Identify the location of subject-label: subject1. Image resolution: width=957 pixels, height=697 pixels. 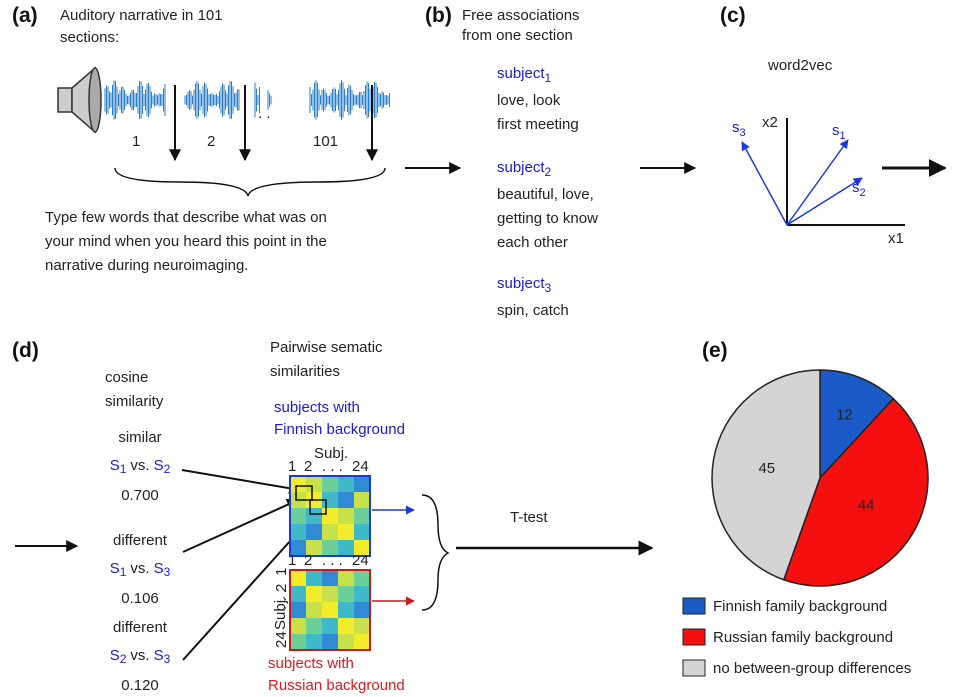
(524, 75).